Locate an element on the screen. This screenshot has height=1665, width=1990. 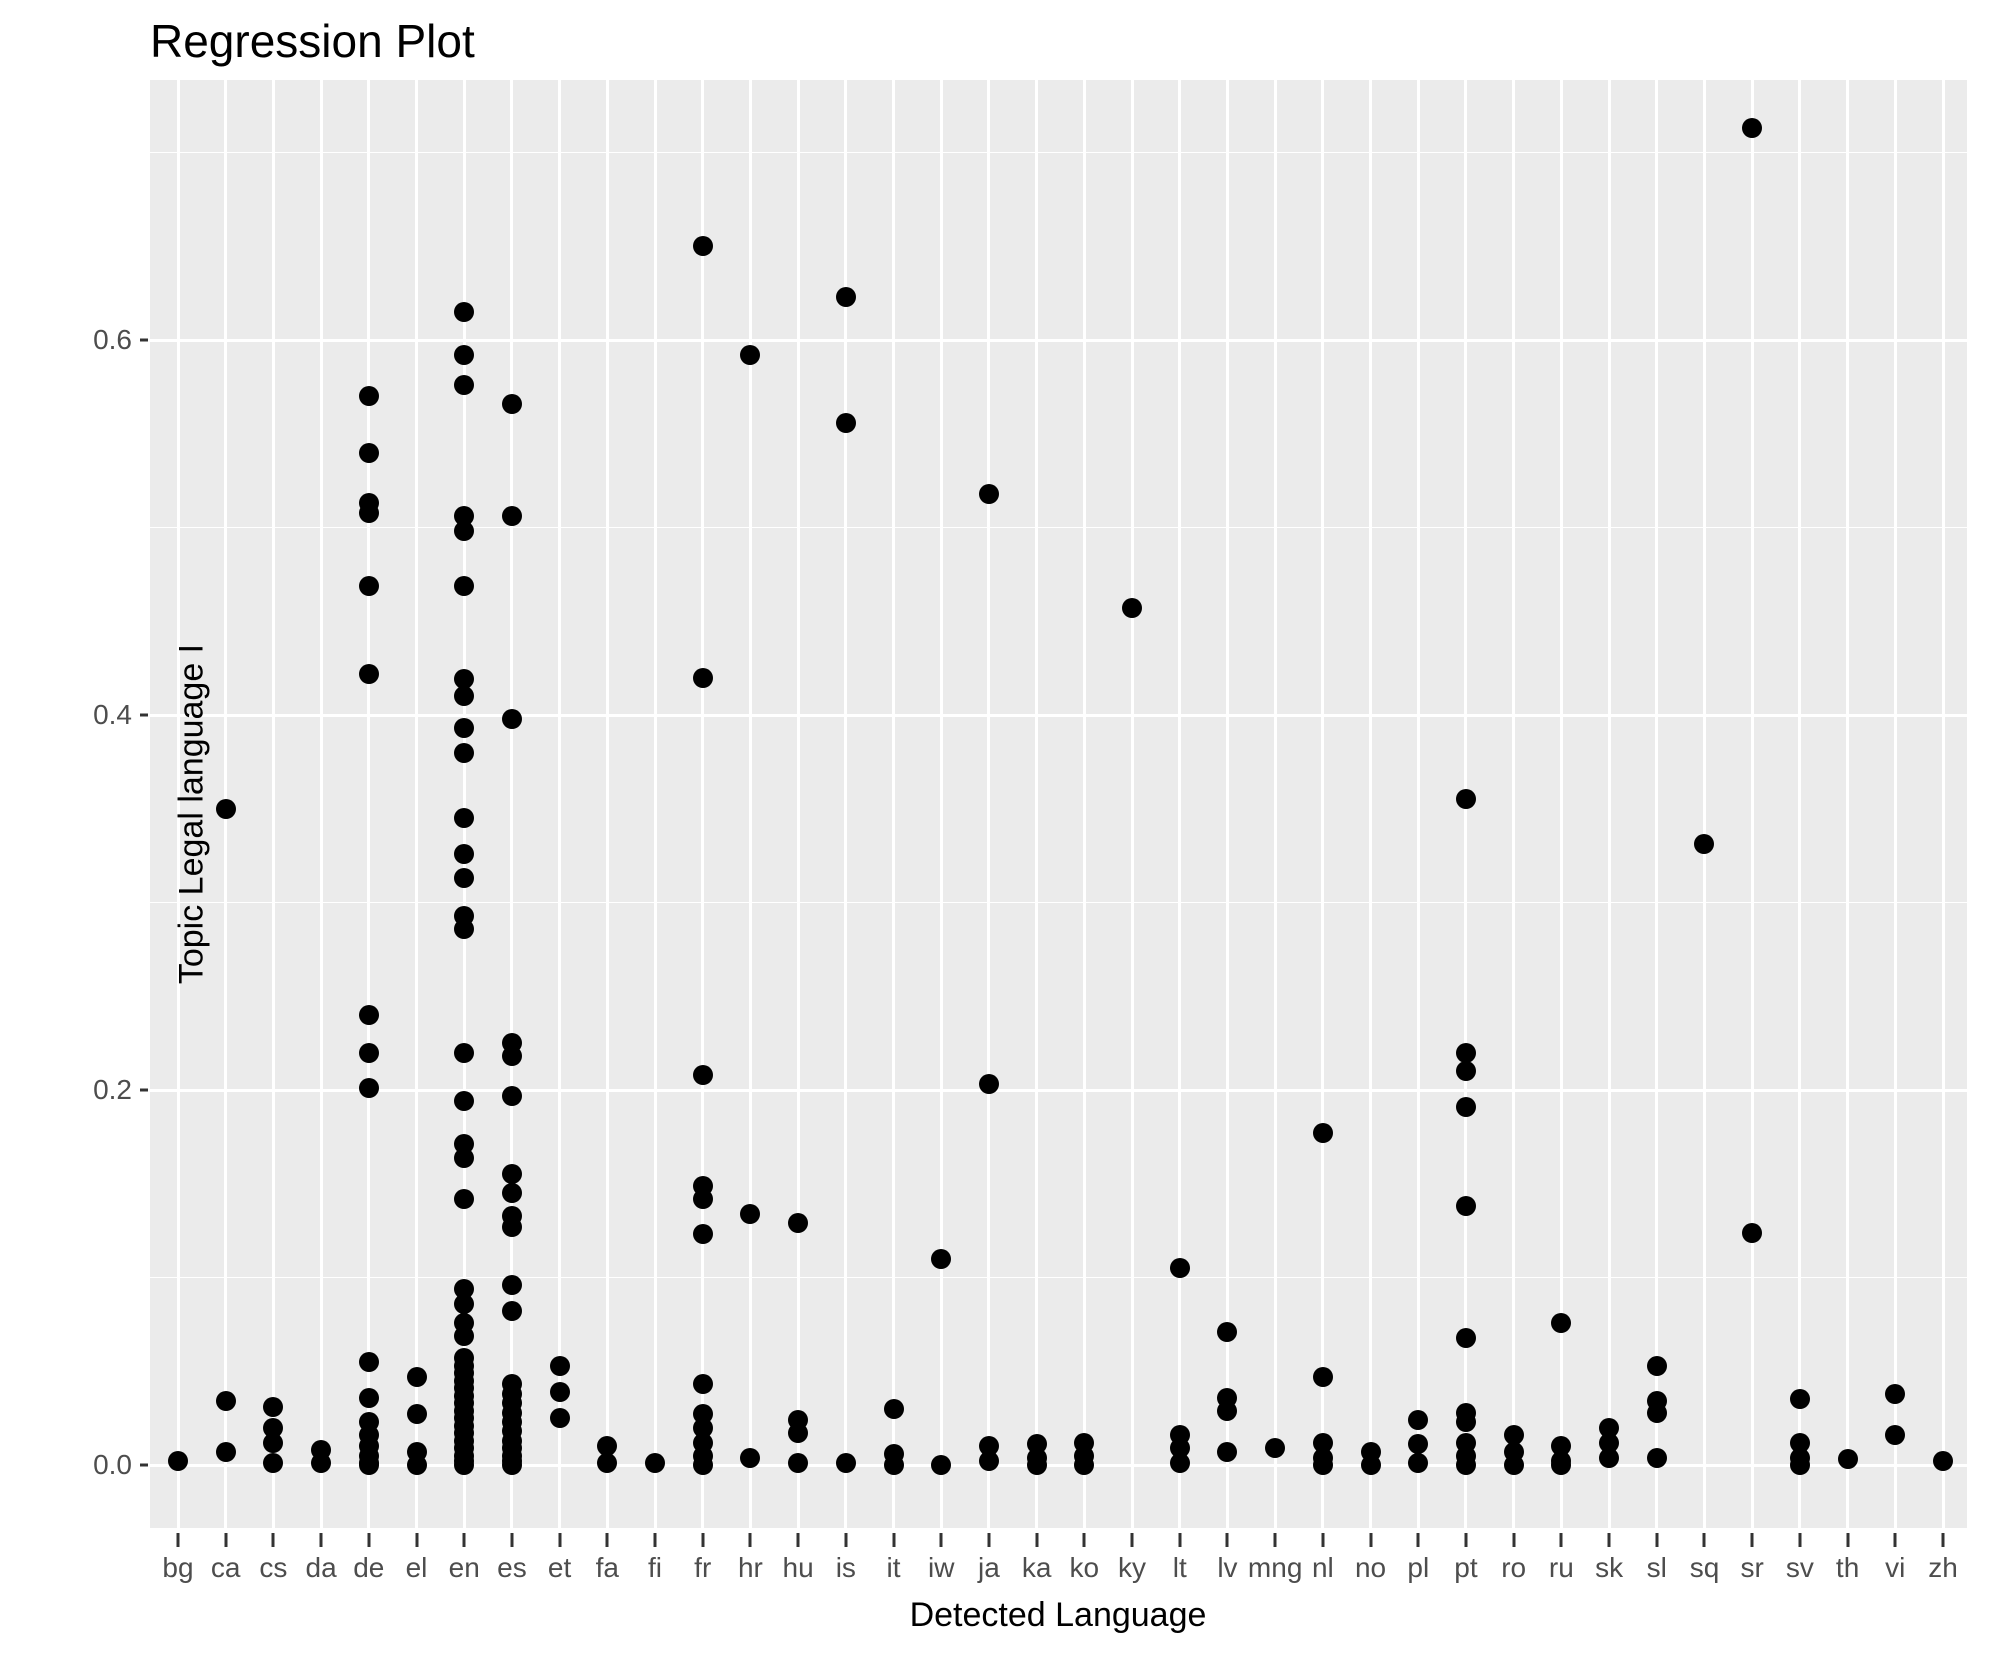
x-axis-tick-label: it is located at coordinates (893, 1567).